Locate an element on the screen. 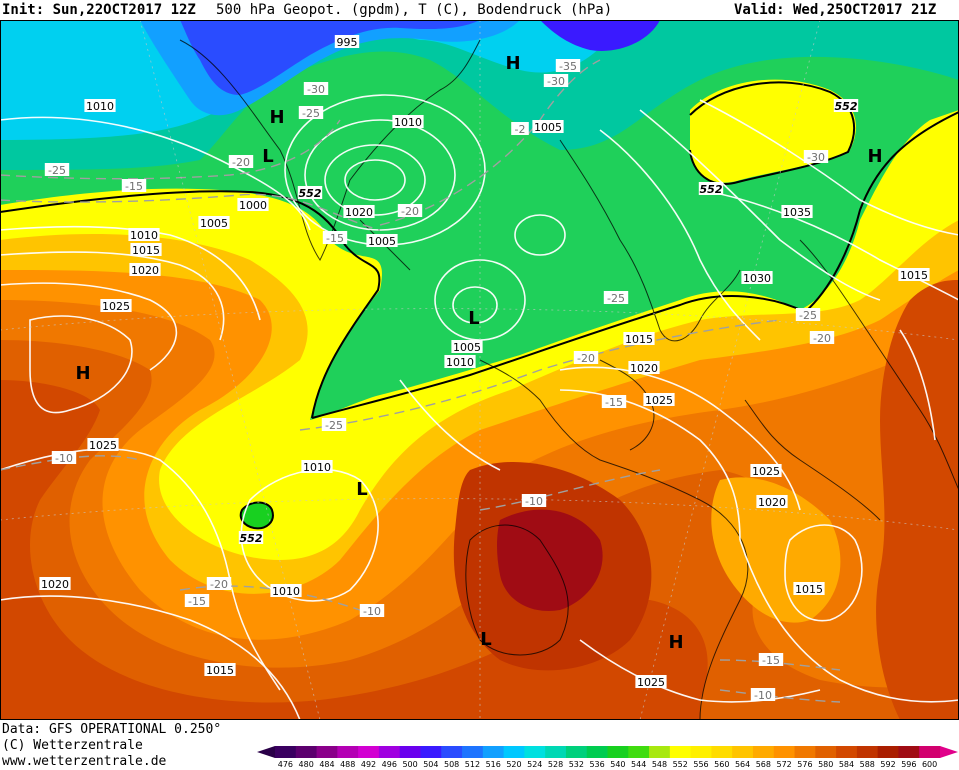  legend-tick-label: 504 is located at coordinates (430, 764).